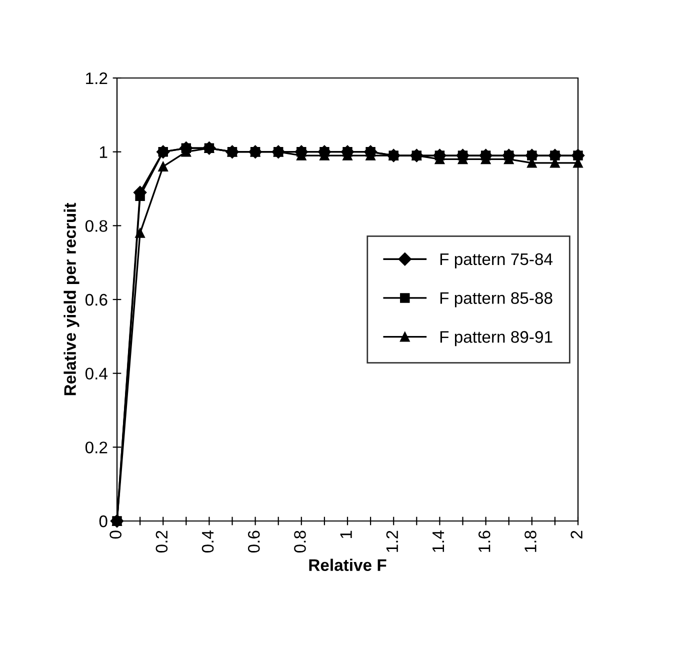 The height and width of the screenshot is (667, 696). Describe the element at coordinates (496, 260) in the screenshot. I see `legend-label: F pattern 75-84` at that location.